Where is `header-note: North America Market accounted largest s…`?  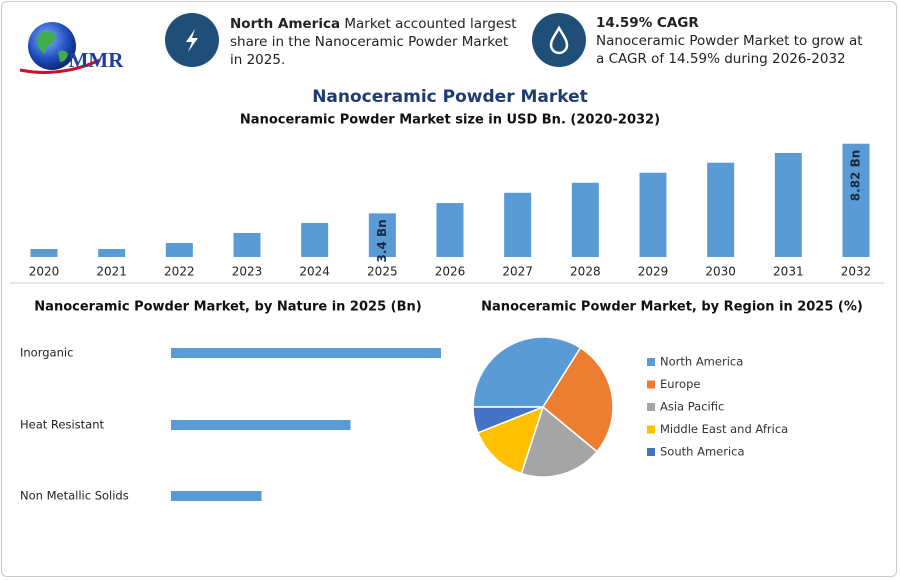 header-note: North America Market accounted largest s… is located at coordinates (375, 42).